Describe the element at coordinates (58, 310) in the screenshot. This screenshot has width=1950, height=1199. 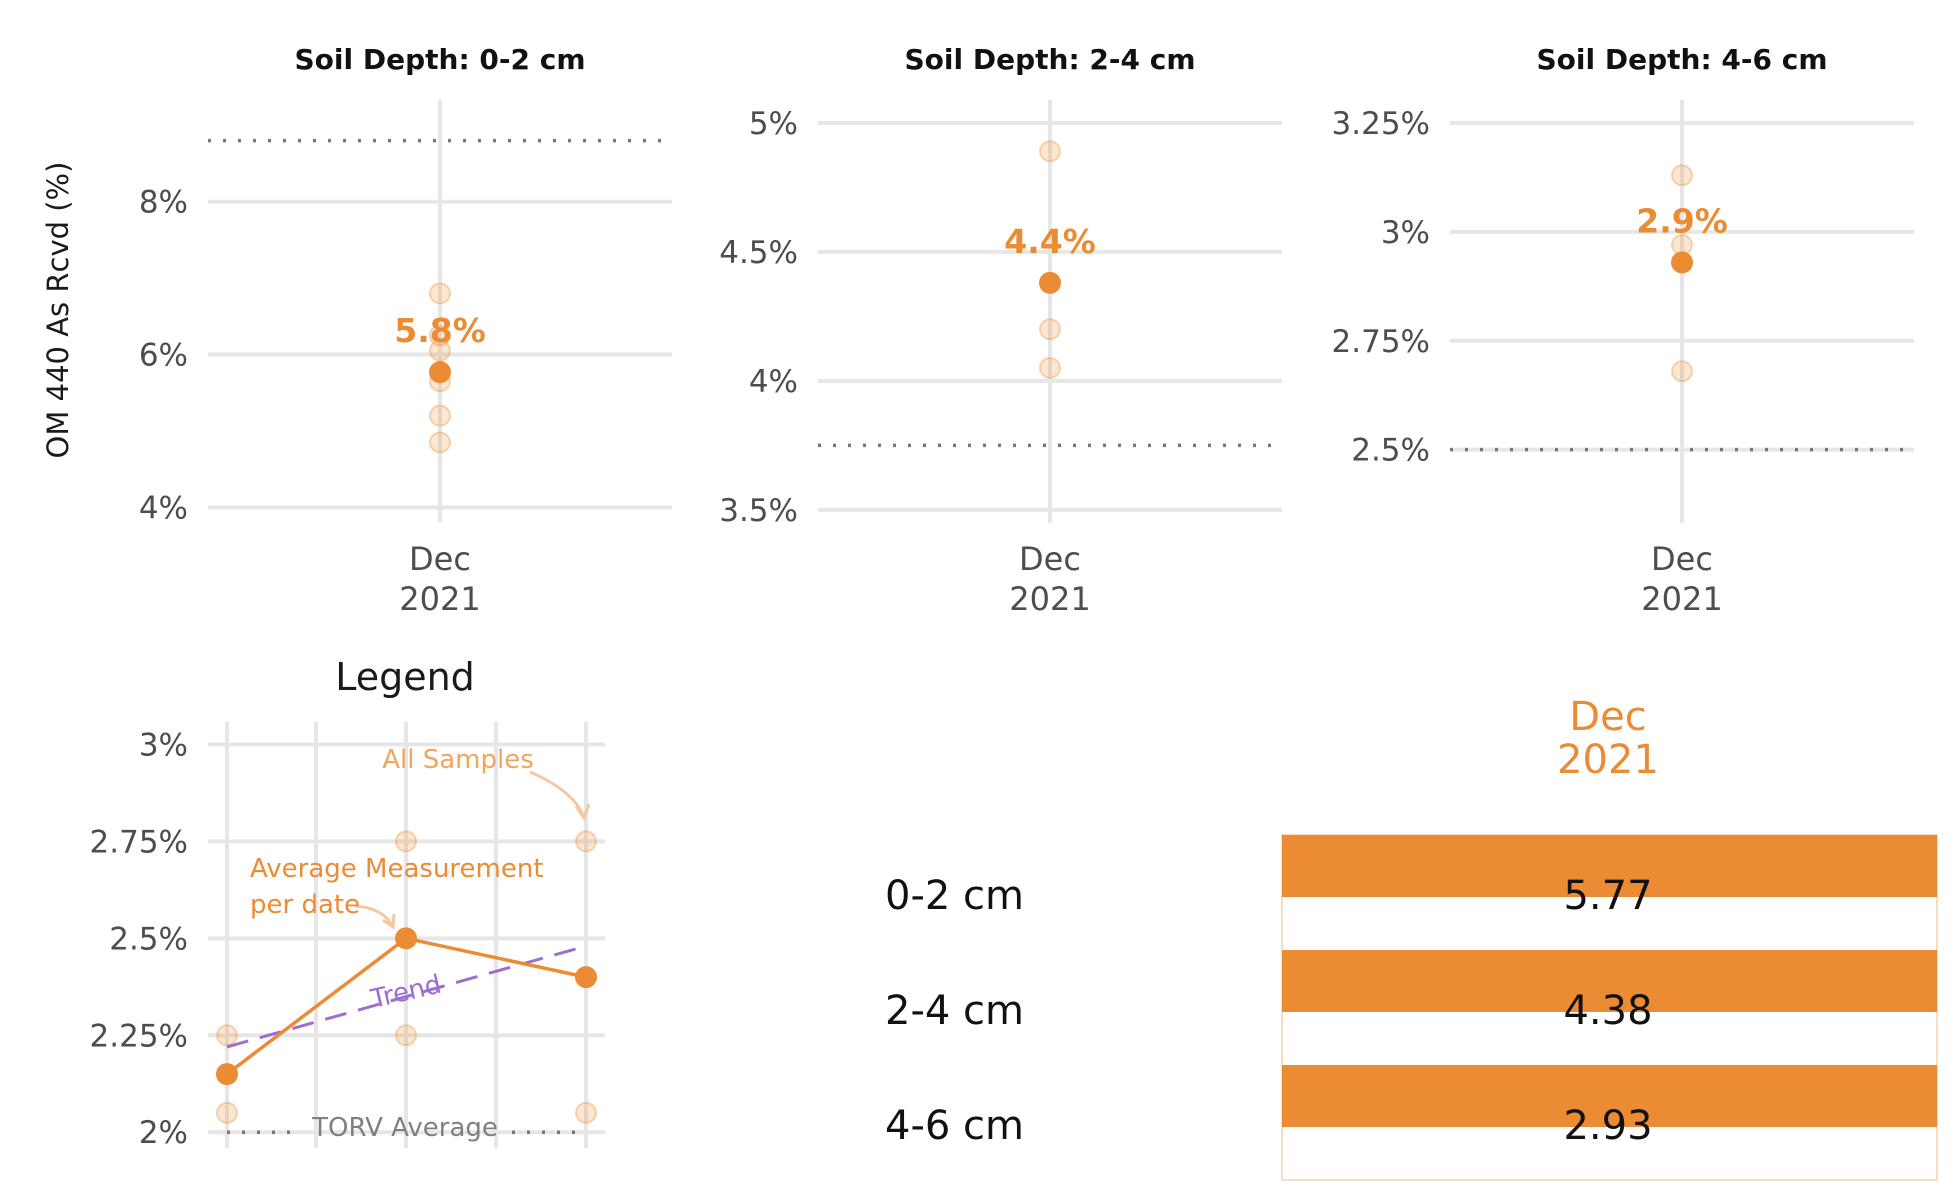
I see `y-axis-label: OM 440 As Rcvd (%)` at that location.